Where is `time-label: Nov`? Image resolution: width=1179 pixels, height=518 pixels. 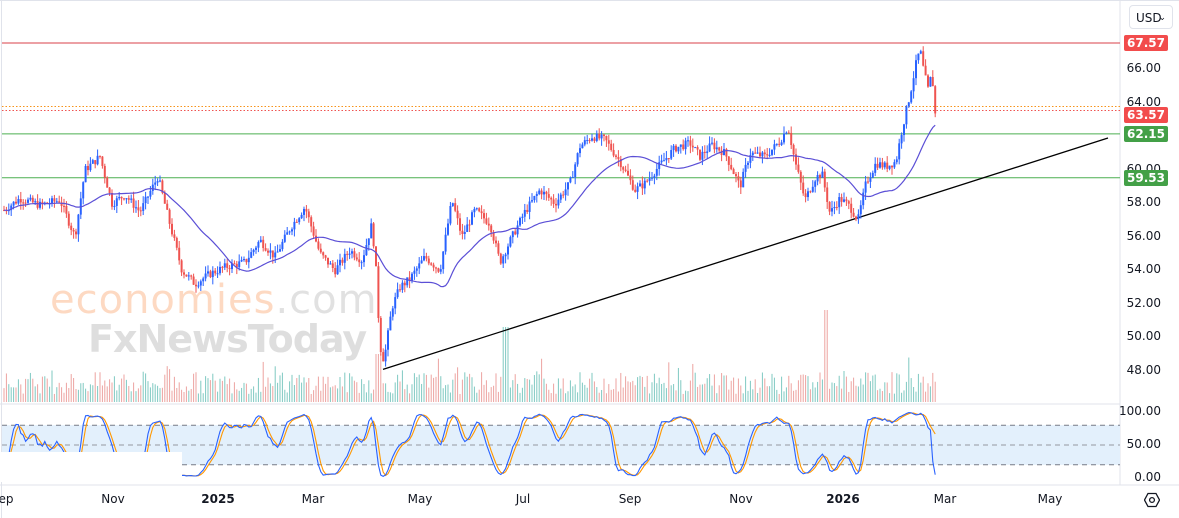
time-label: Nov is located at coordinates (741, 499).